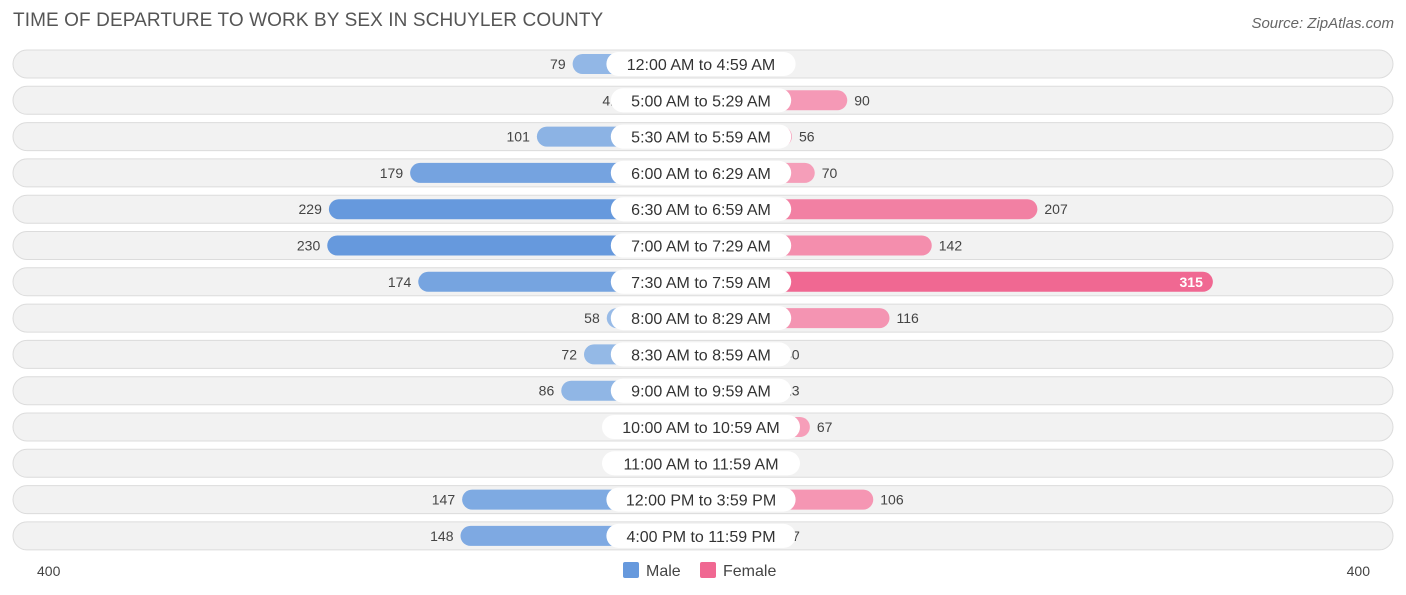 This screenshot has height=595, width=1406. I want to click on category-label: 5:30 AM to 5:59 AM, so click(701, 138).